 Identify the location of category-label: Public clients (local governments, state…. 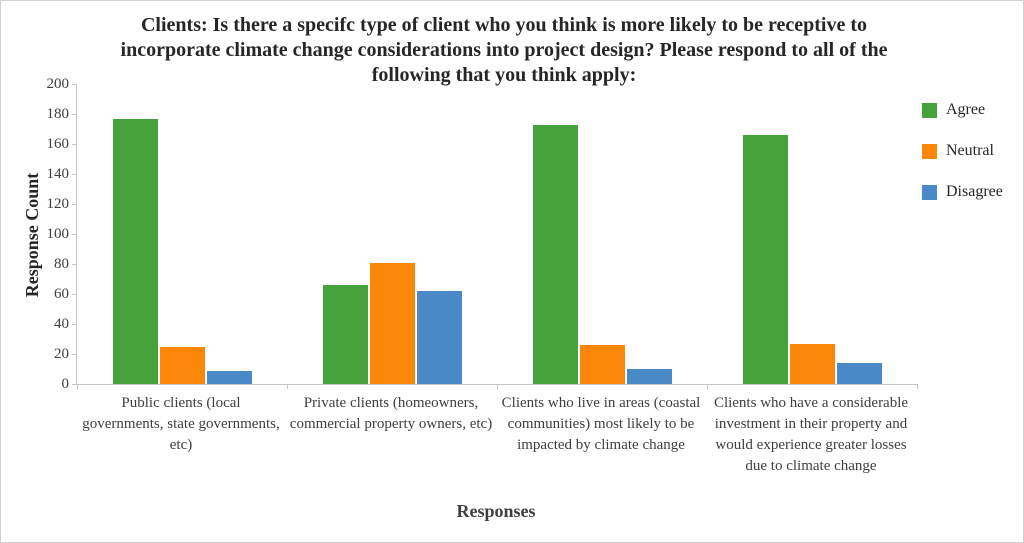
(181, 424).